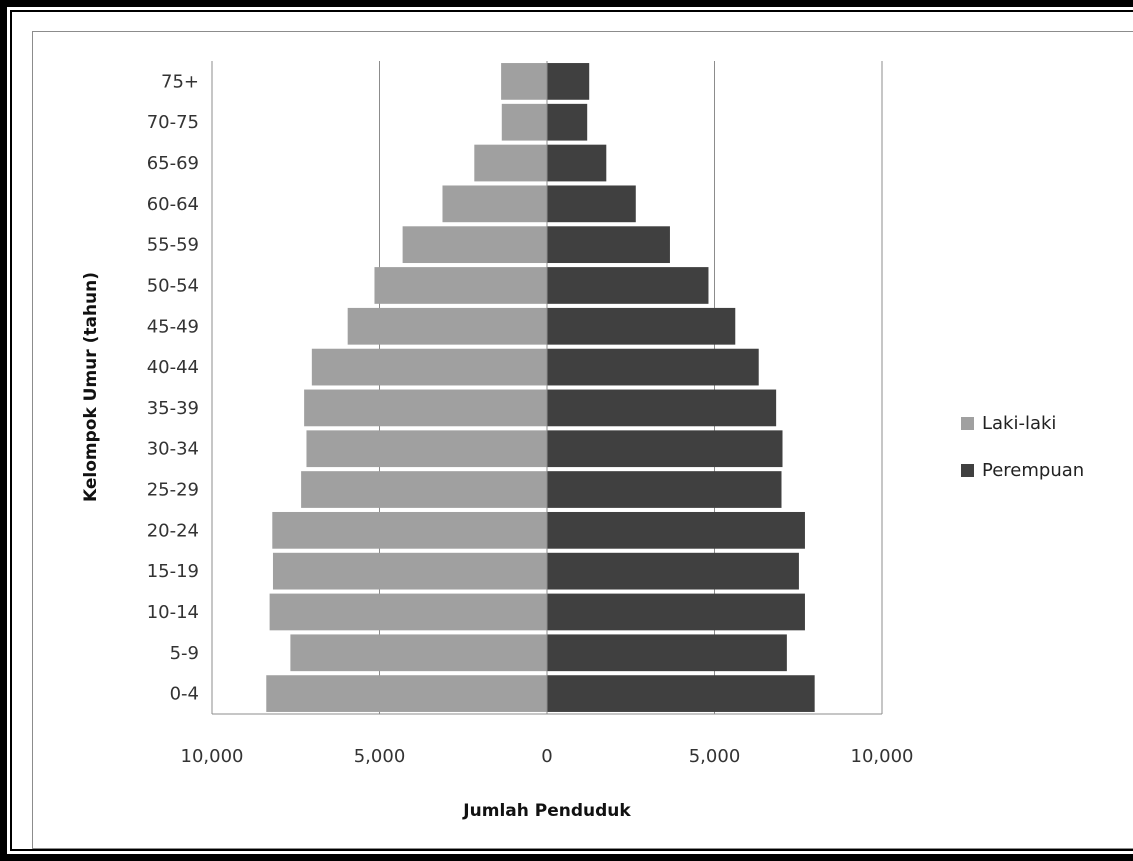  What do you see at coordinates (173, 571) in the screenshot?
I see `y-tick-label-15-19: 15-19` at bounding box center [173, 571].